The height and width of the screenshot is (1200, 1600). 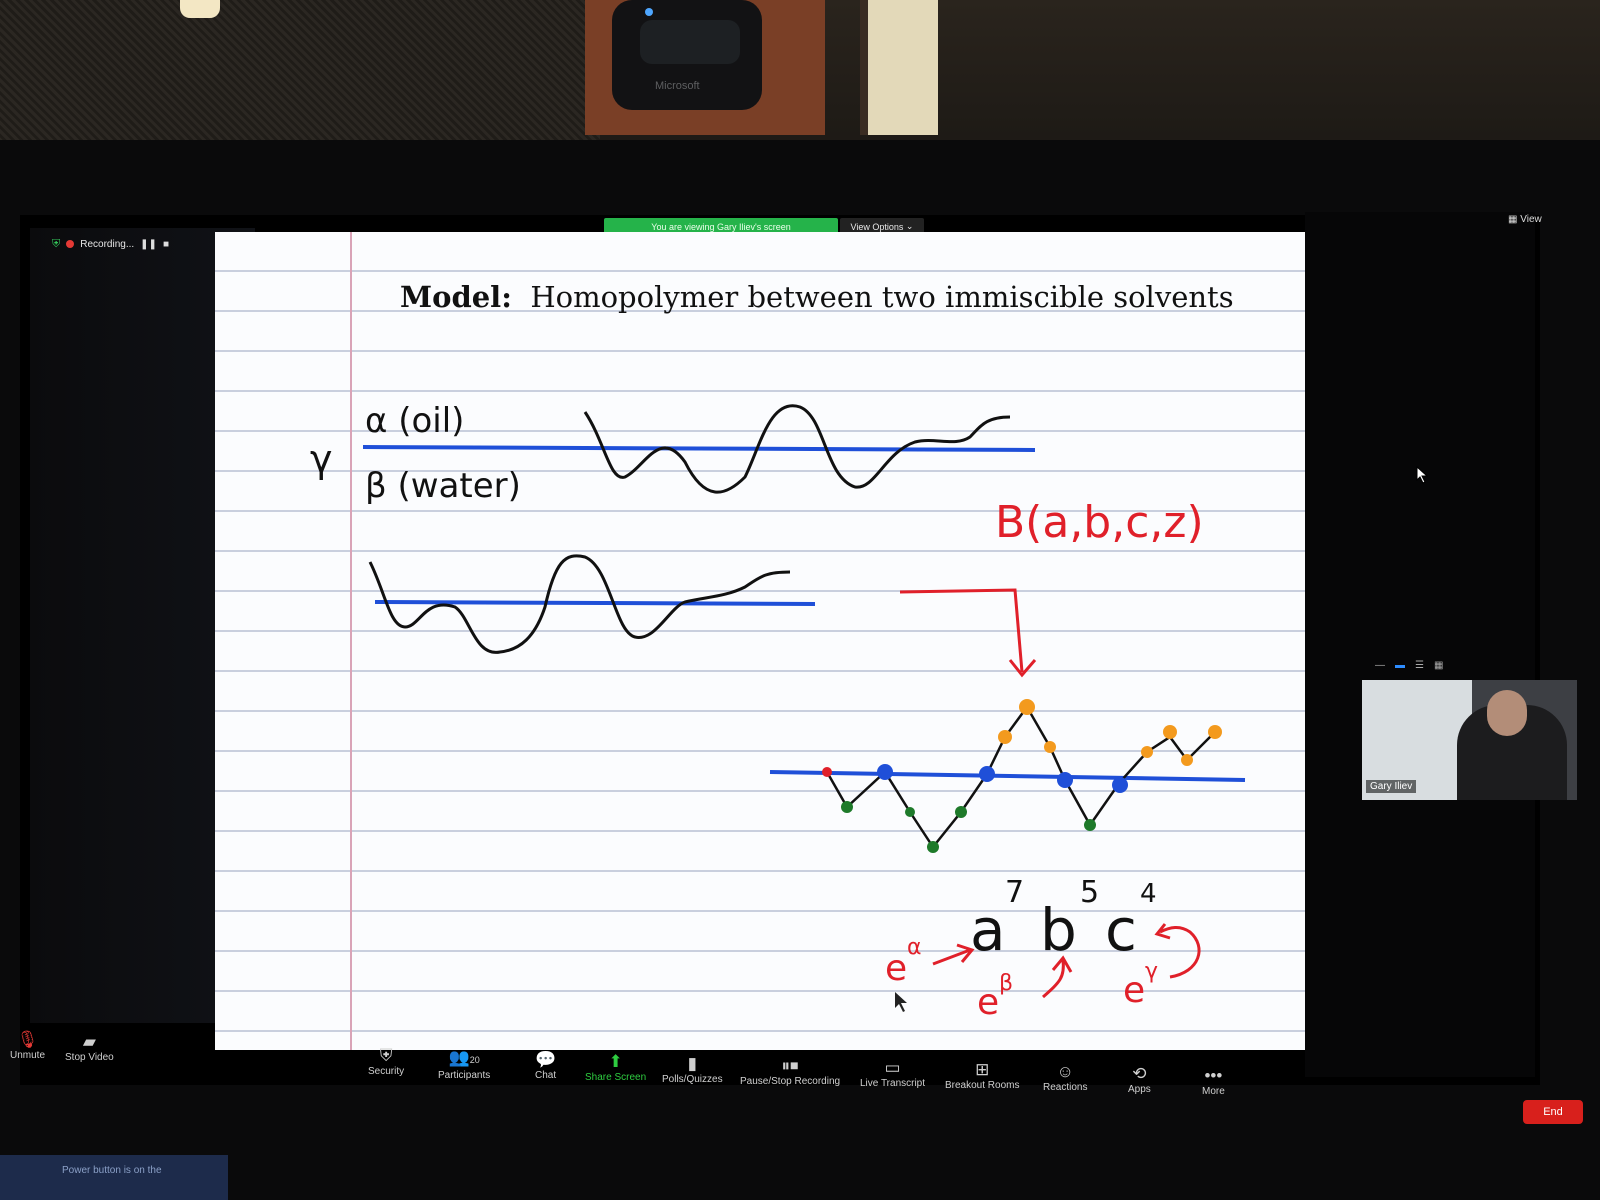 I want to click on viewing-banner: You are viewing Gary Iliev's screen, so click(x=721, y=226).